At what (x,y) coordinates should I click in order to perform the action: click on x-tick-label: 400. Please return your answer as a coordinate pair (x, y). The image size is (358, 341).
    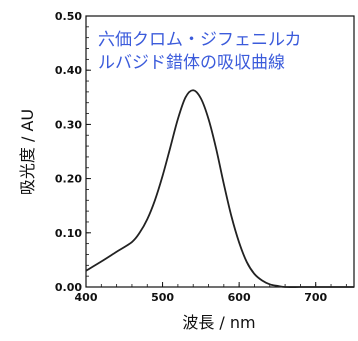
    Looking at the image, I should click on (86, 297).